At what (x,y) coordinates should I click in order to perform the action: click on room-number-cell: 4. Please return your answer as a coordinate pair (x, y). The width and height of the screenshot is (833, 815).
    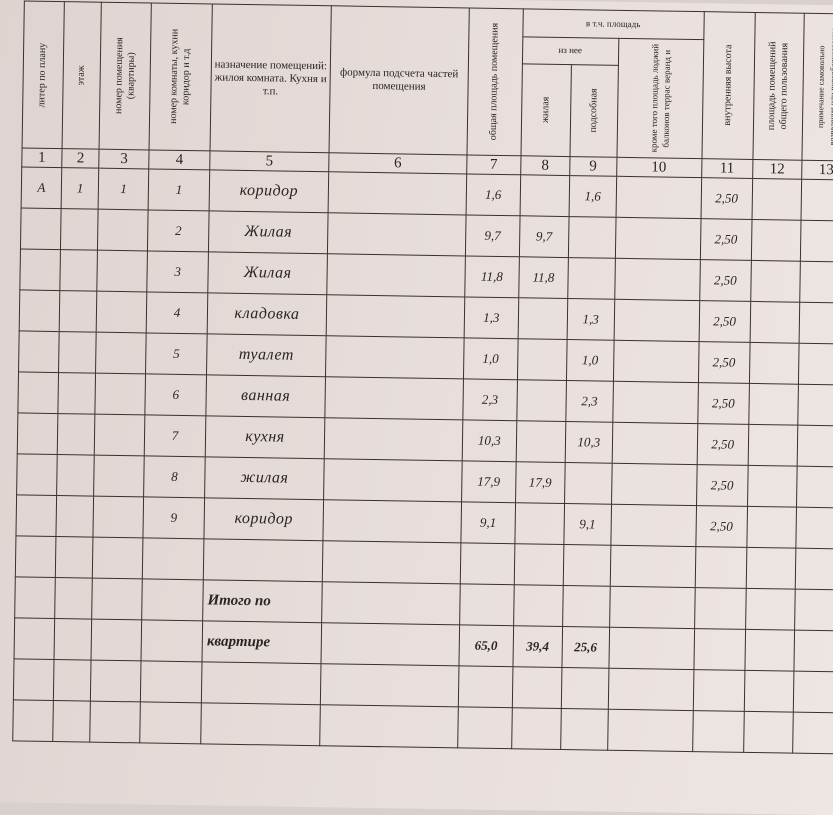
    Looking at the image, I should click on (177, 312).